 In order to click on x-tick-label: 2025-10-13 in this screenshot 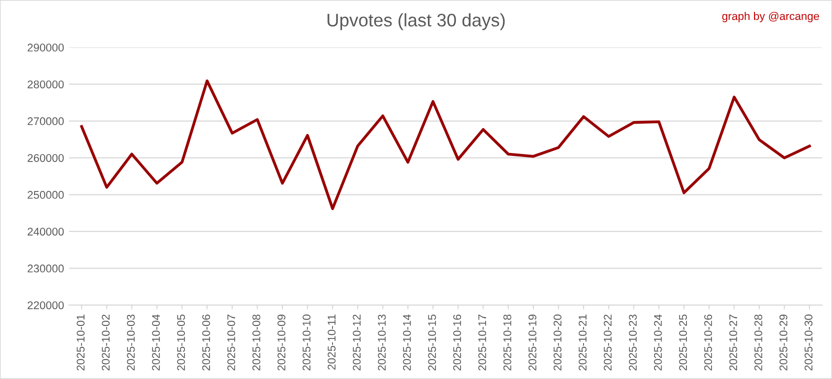, I will do `click(382, 342)`.